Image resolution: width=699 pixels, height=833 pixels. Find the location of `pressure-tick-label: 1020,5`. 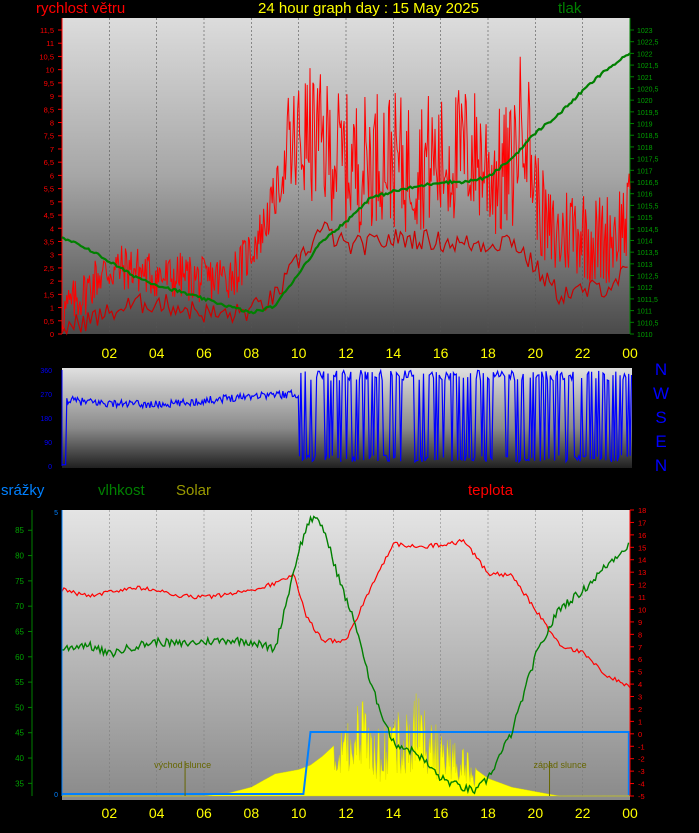

pressure-tick-label: 1020,5 is located at coordinates (648, 89).